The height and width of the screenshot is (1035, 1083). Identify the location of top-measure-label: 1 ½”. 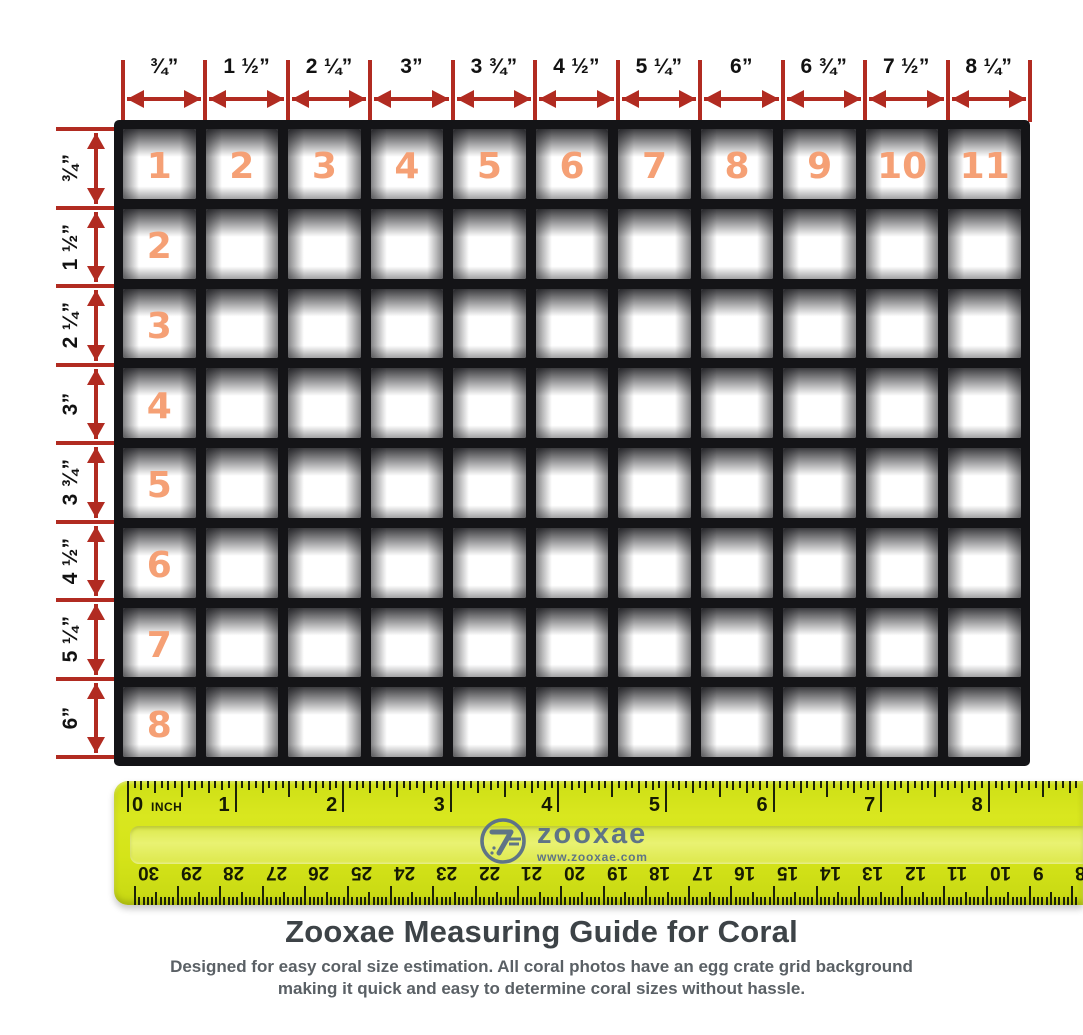
(247, 66).